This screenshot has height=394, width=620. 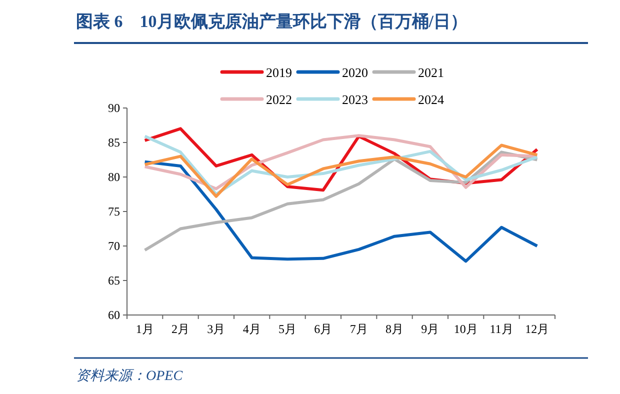 What do you see at coordinates (279, 99) in the screenshot?
I see `legend-label: 2022` at bounding box center [279, 99].